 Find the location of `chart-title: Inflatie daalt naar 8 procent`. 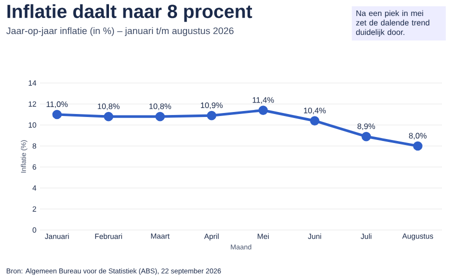

chart-title: Inflatie daalt naar 8 procent is located at coordinates (129, 13).